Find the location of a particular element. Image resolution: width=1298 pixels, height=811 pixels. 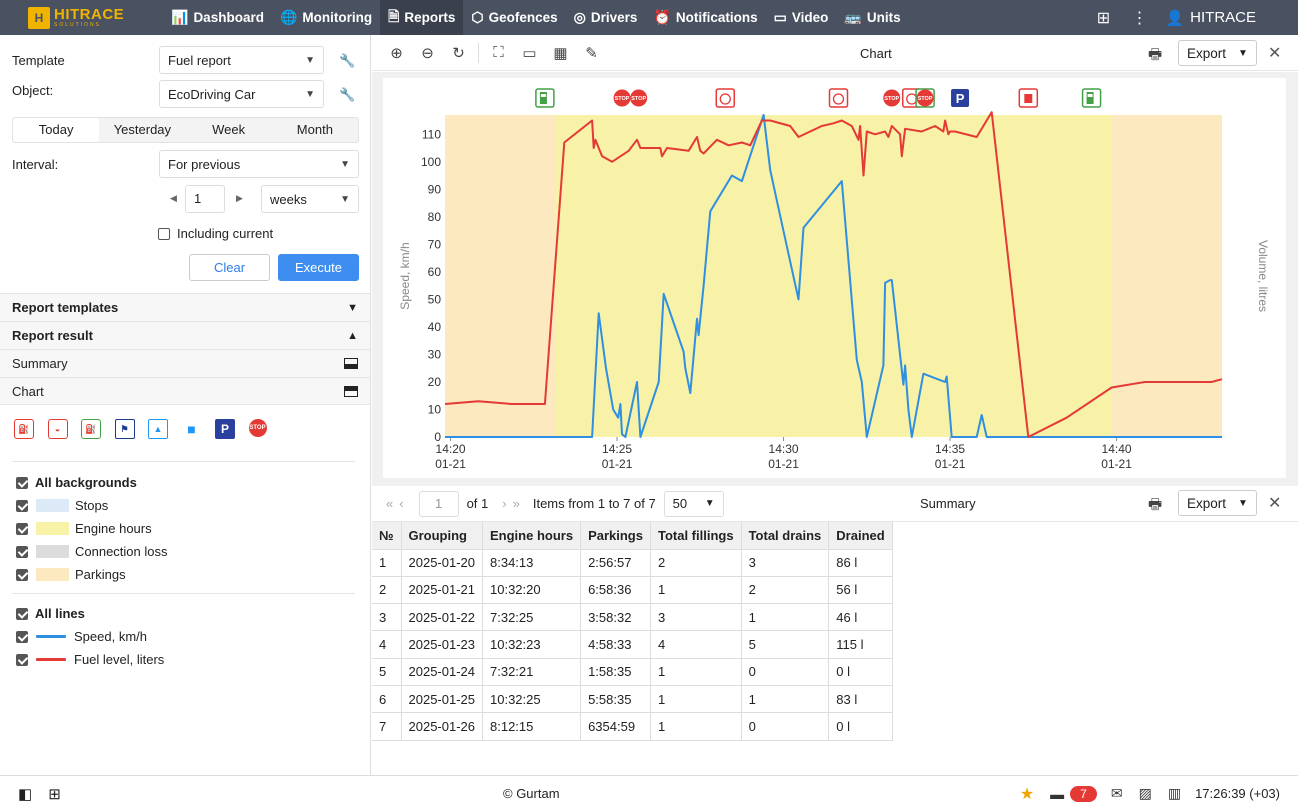

table-row: 6 2025-01-25 10:32:25 5:58:35 1 1 83 l is located at coordinates (632, 699).